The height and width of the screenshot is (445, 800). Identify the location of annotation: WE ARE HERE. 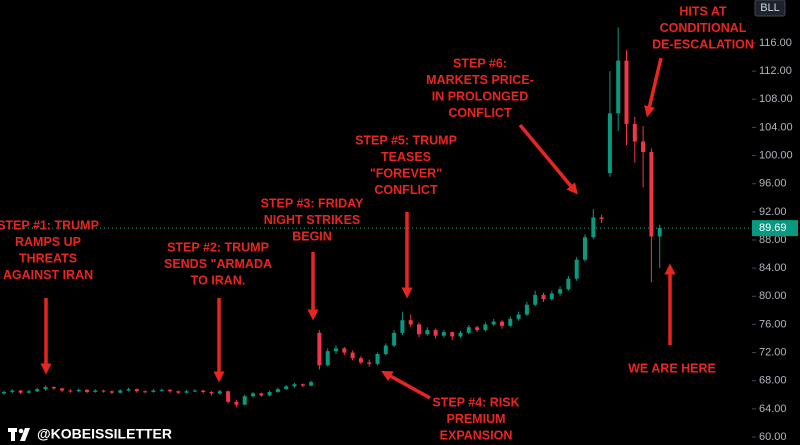
(672, 368).